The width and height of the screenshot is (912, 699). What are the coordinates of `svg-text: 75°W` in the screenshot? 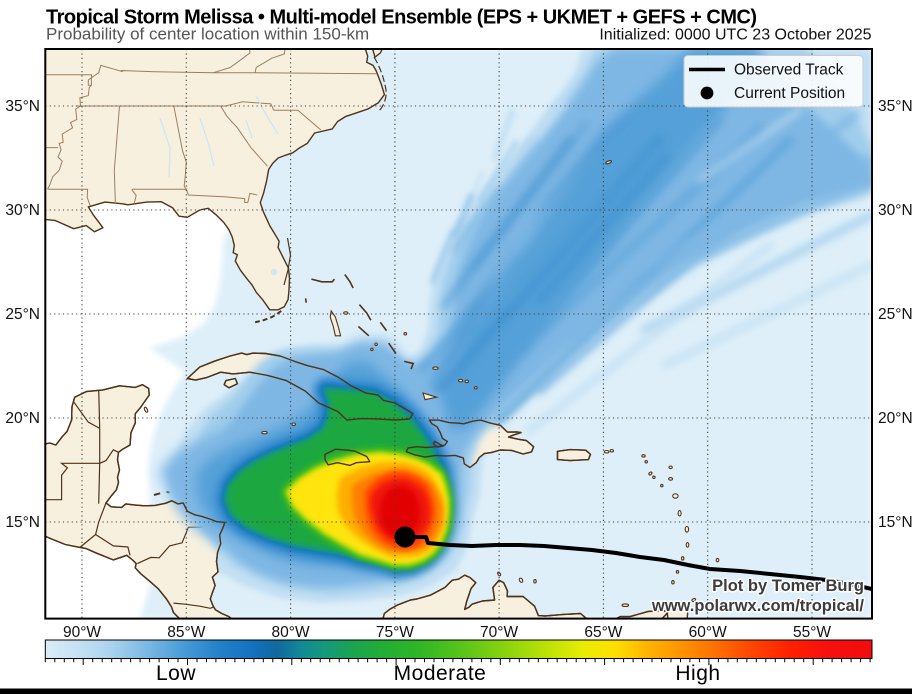 It's located at (395, 632).